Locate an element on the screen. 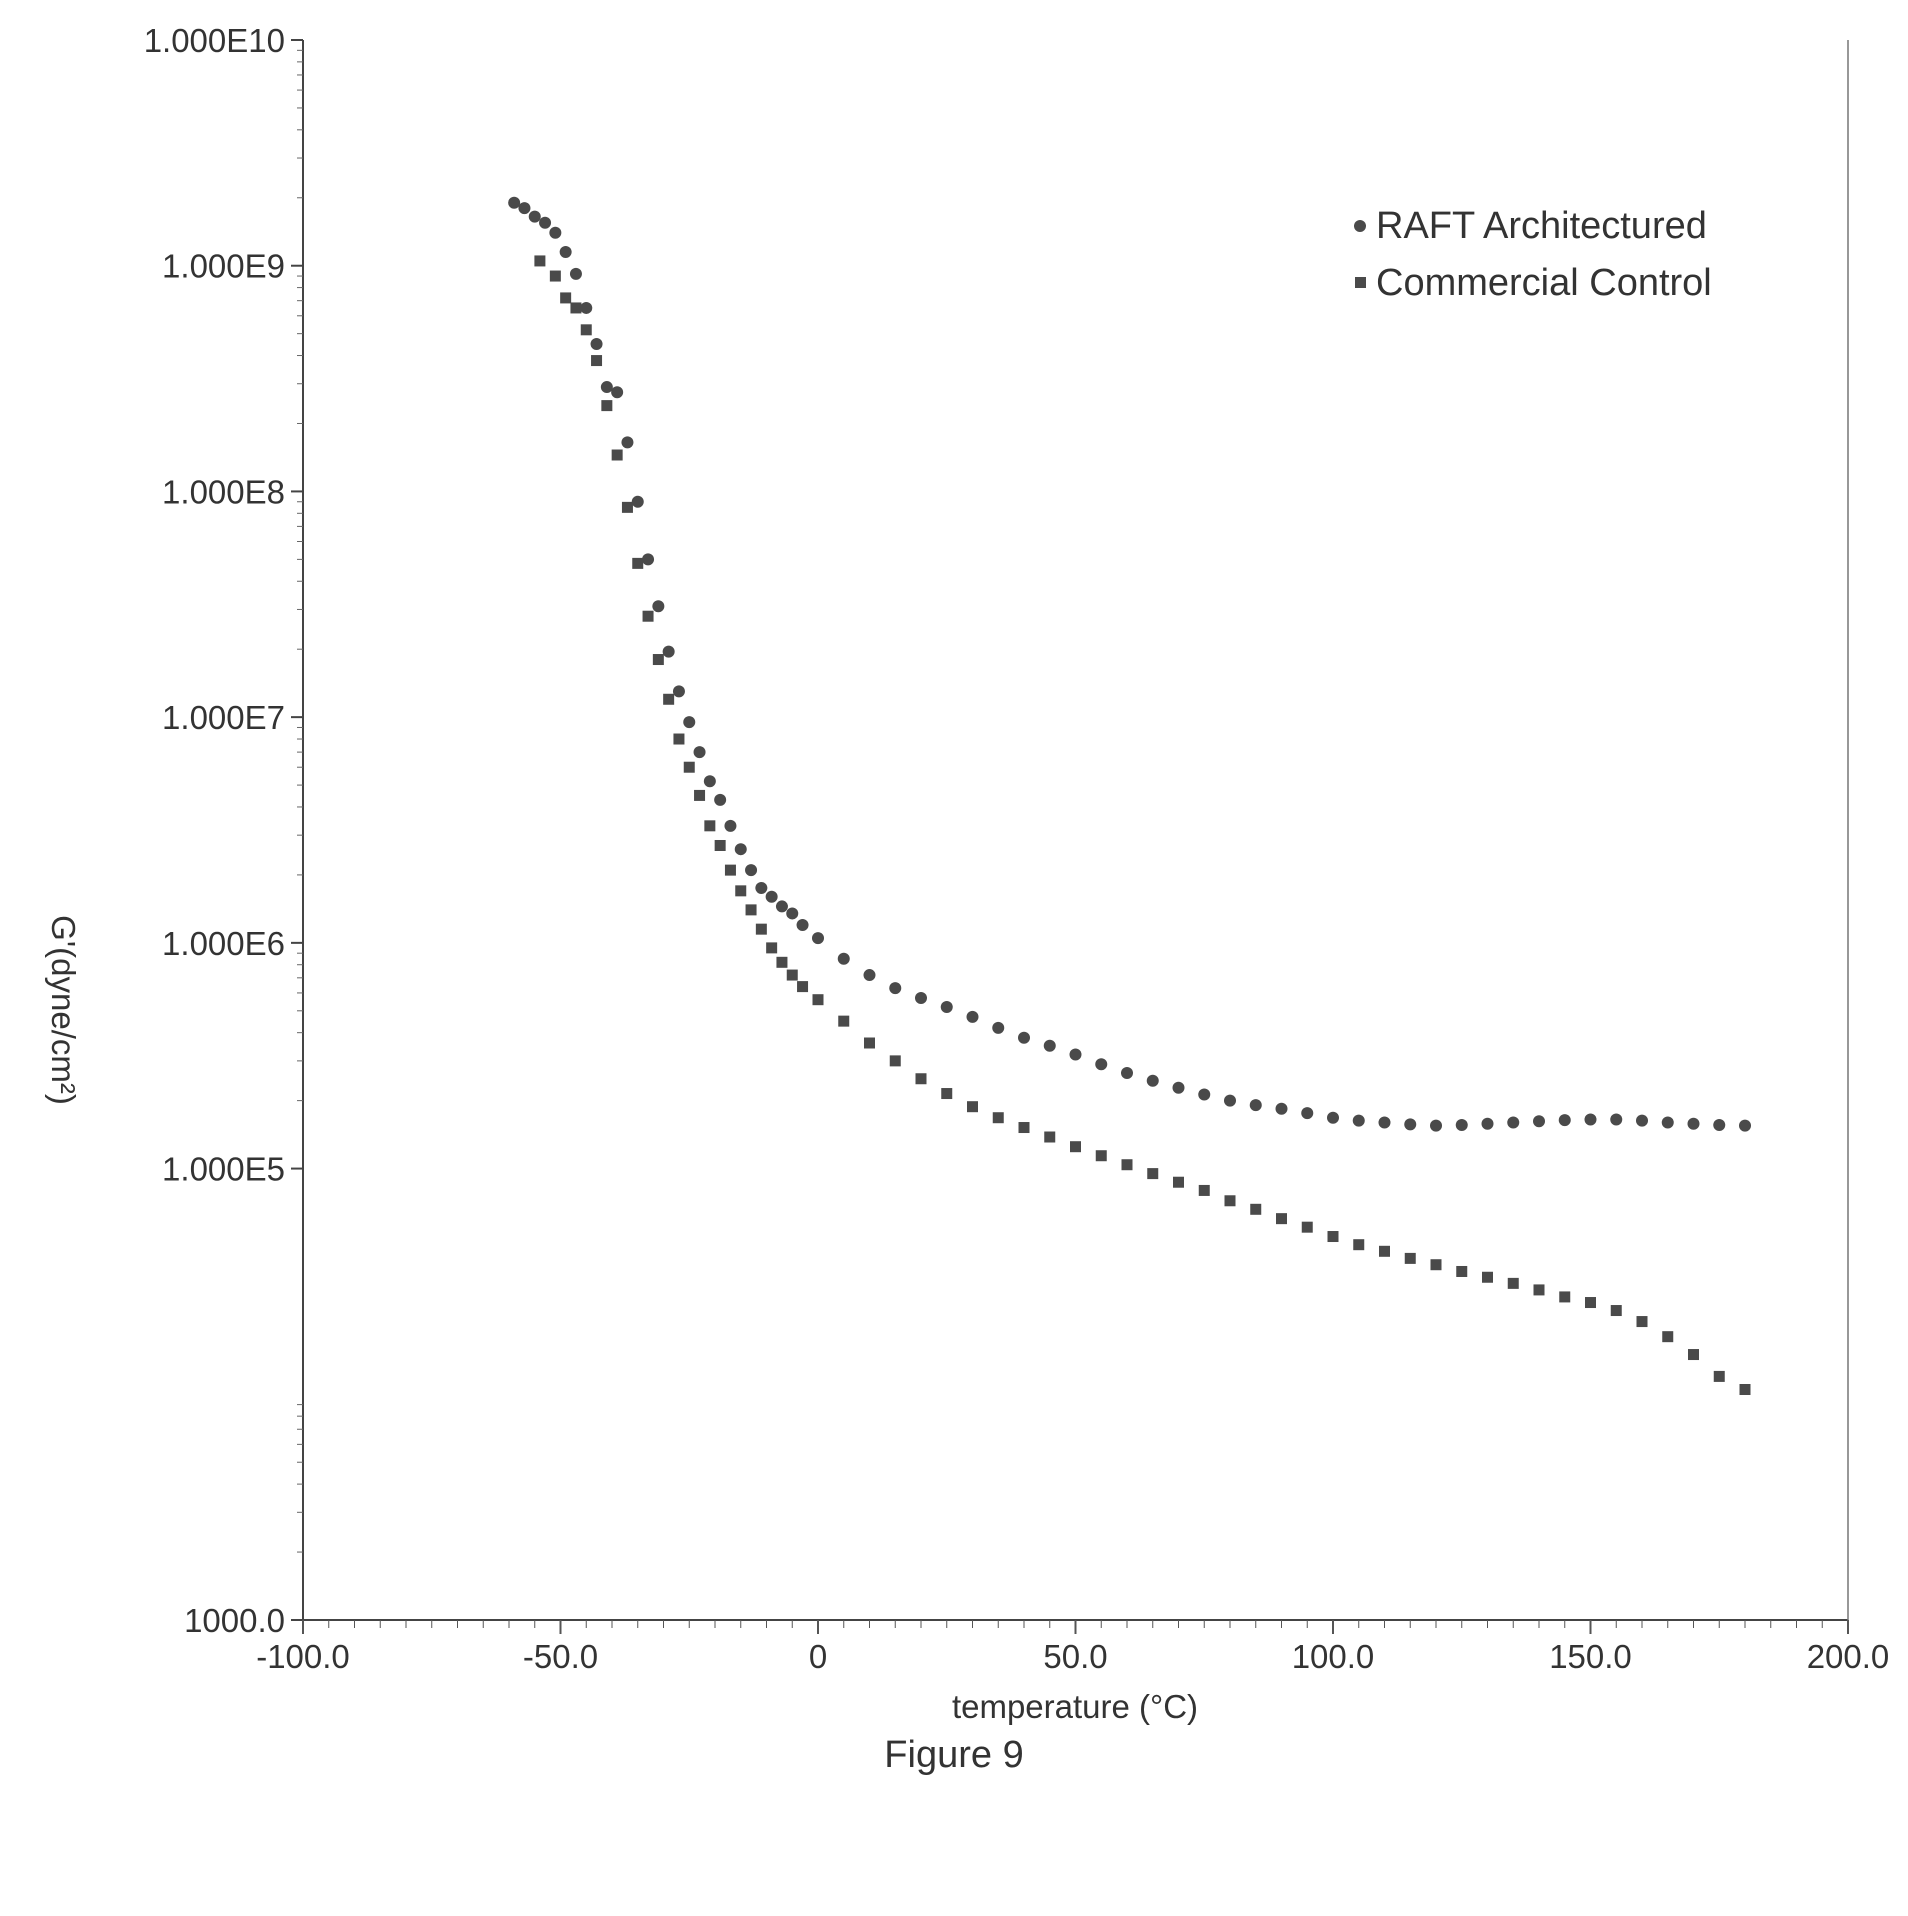 This screenshot has width=1908, height=1916. y-tick-label: 1000.0 is located at coordinates (234, 1620).